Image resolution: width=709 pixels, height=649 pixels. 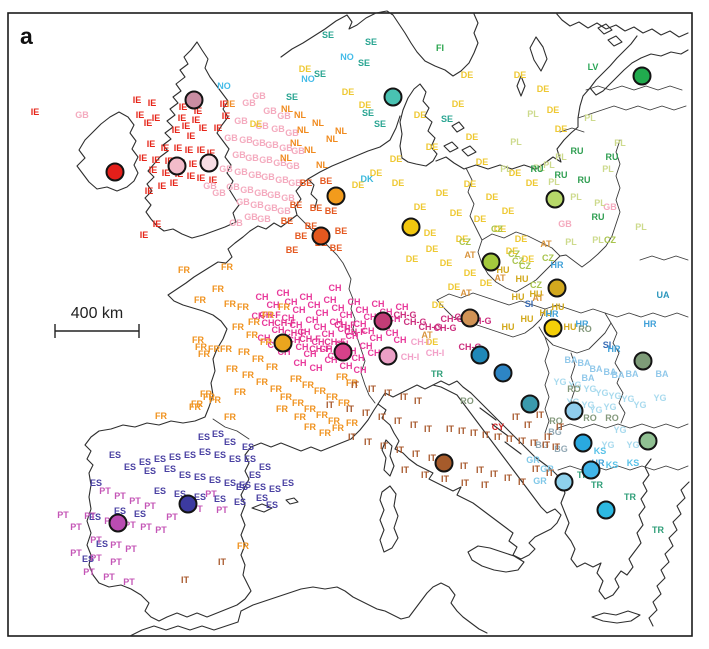 What do you see at coordinates (410, 357) in the screenshot?
I see `sample-label-ch-i: CH-I` at bounding box center [410, 357].